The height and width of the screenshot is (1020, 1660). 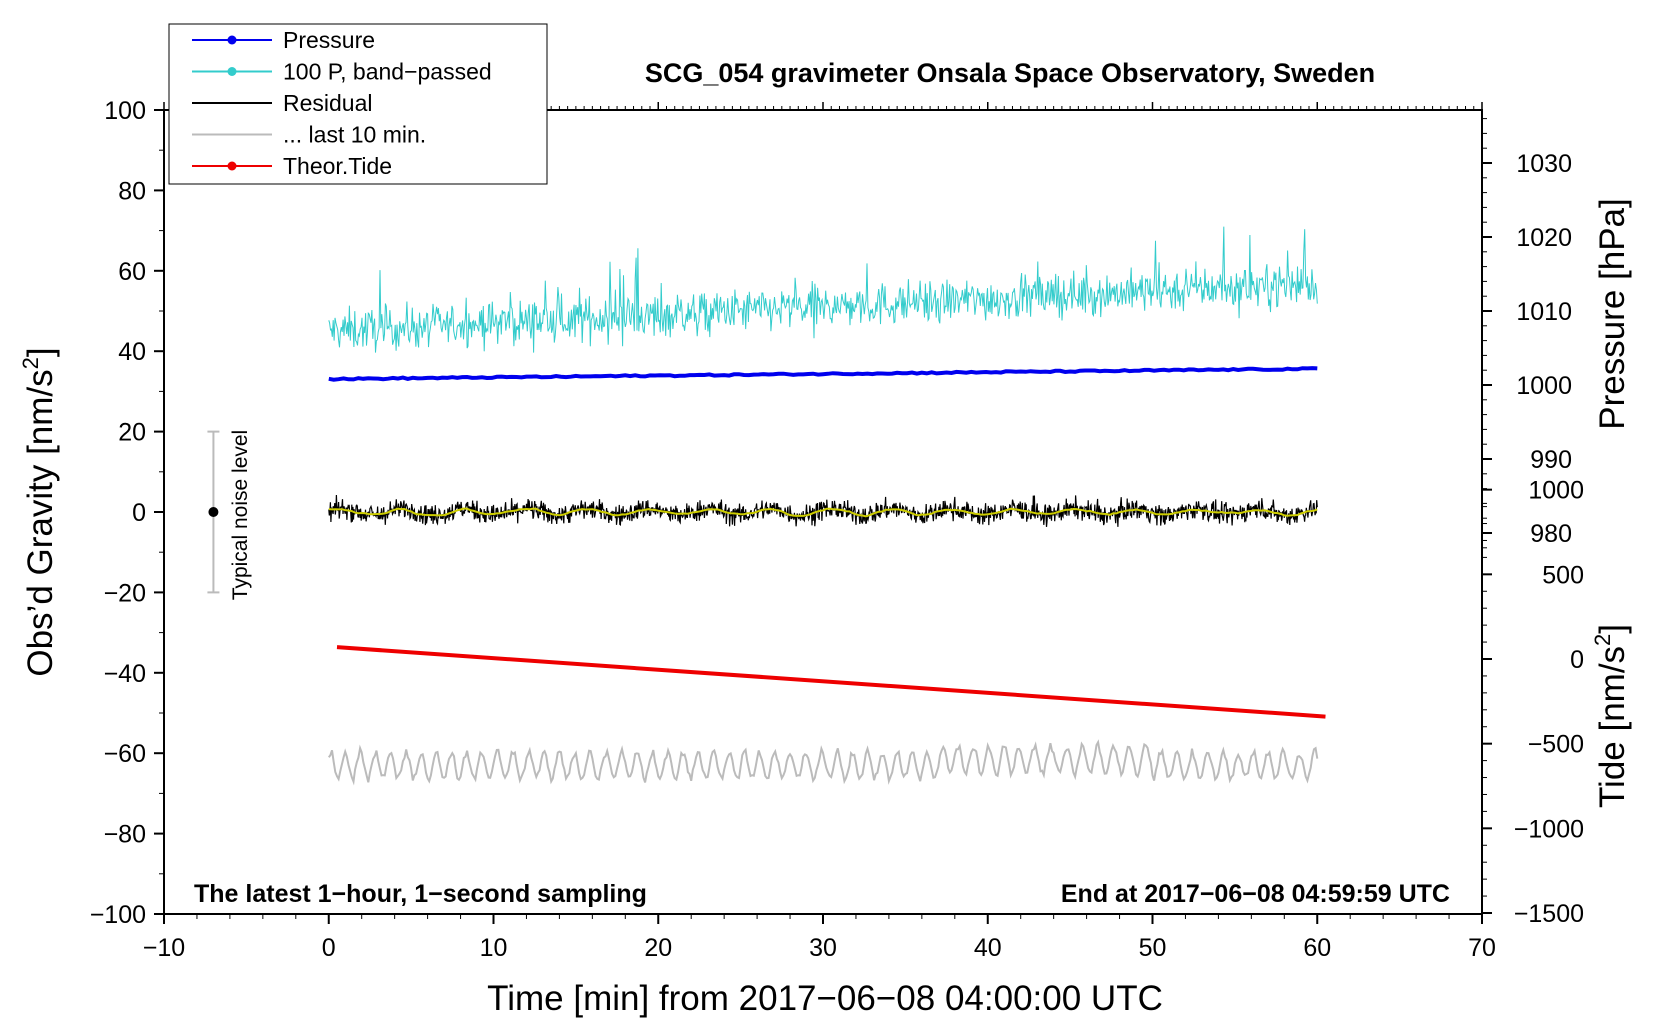 I want to click on noise-bar-label: Typical noise level, so click(x=240, y=515).